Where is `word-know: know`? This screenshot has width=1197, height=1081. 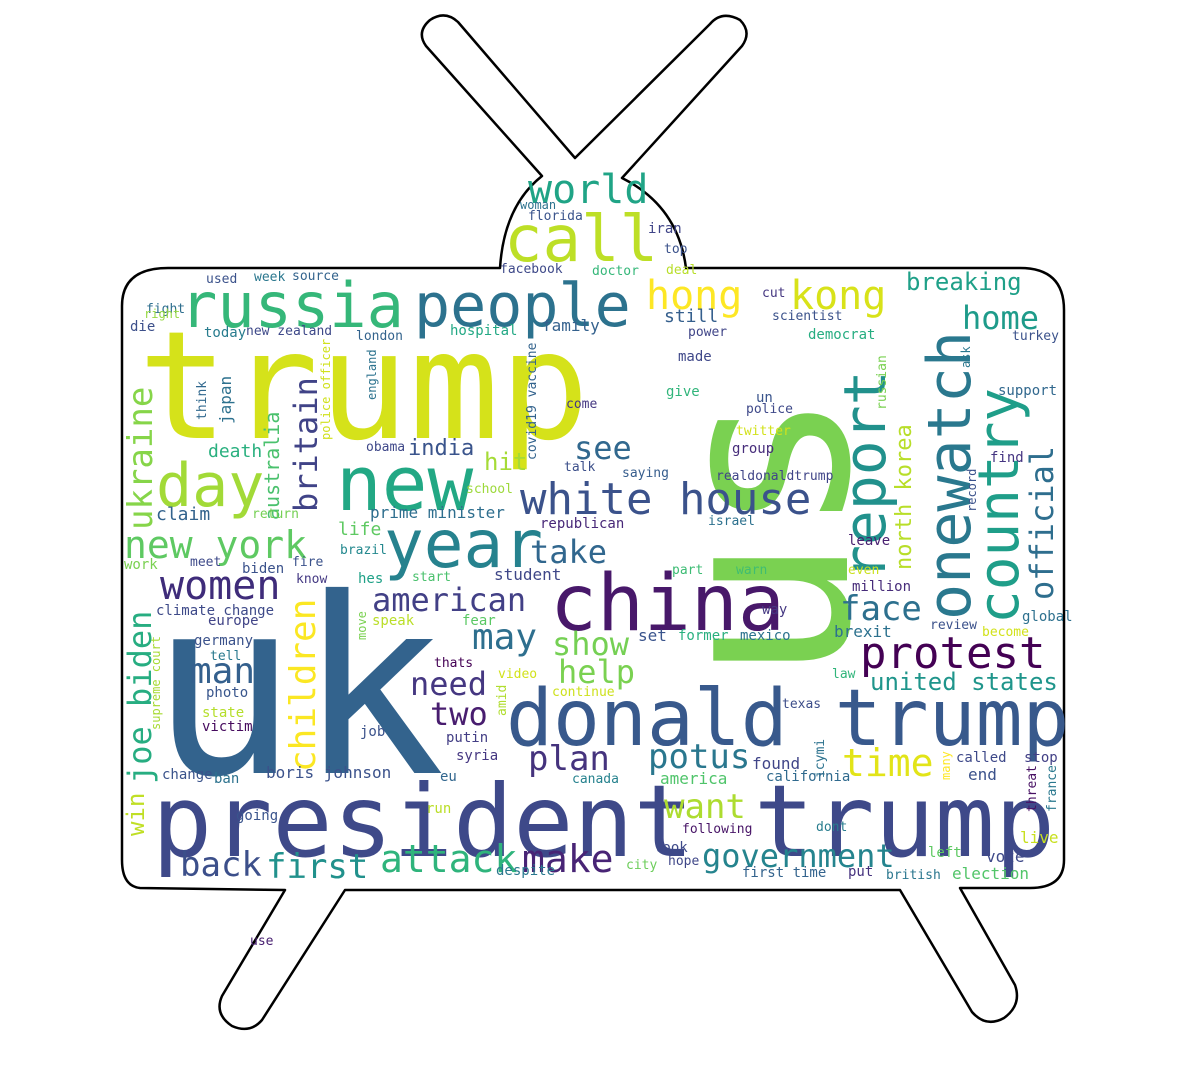
word-know: know is located at coordinates (312, 579).